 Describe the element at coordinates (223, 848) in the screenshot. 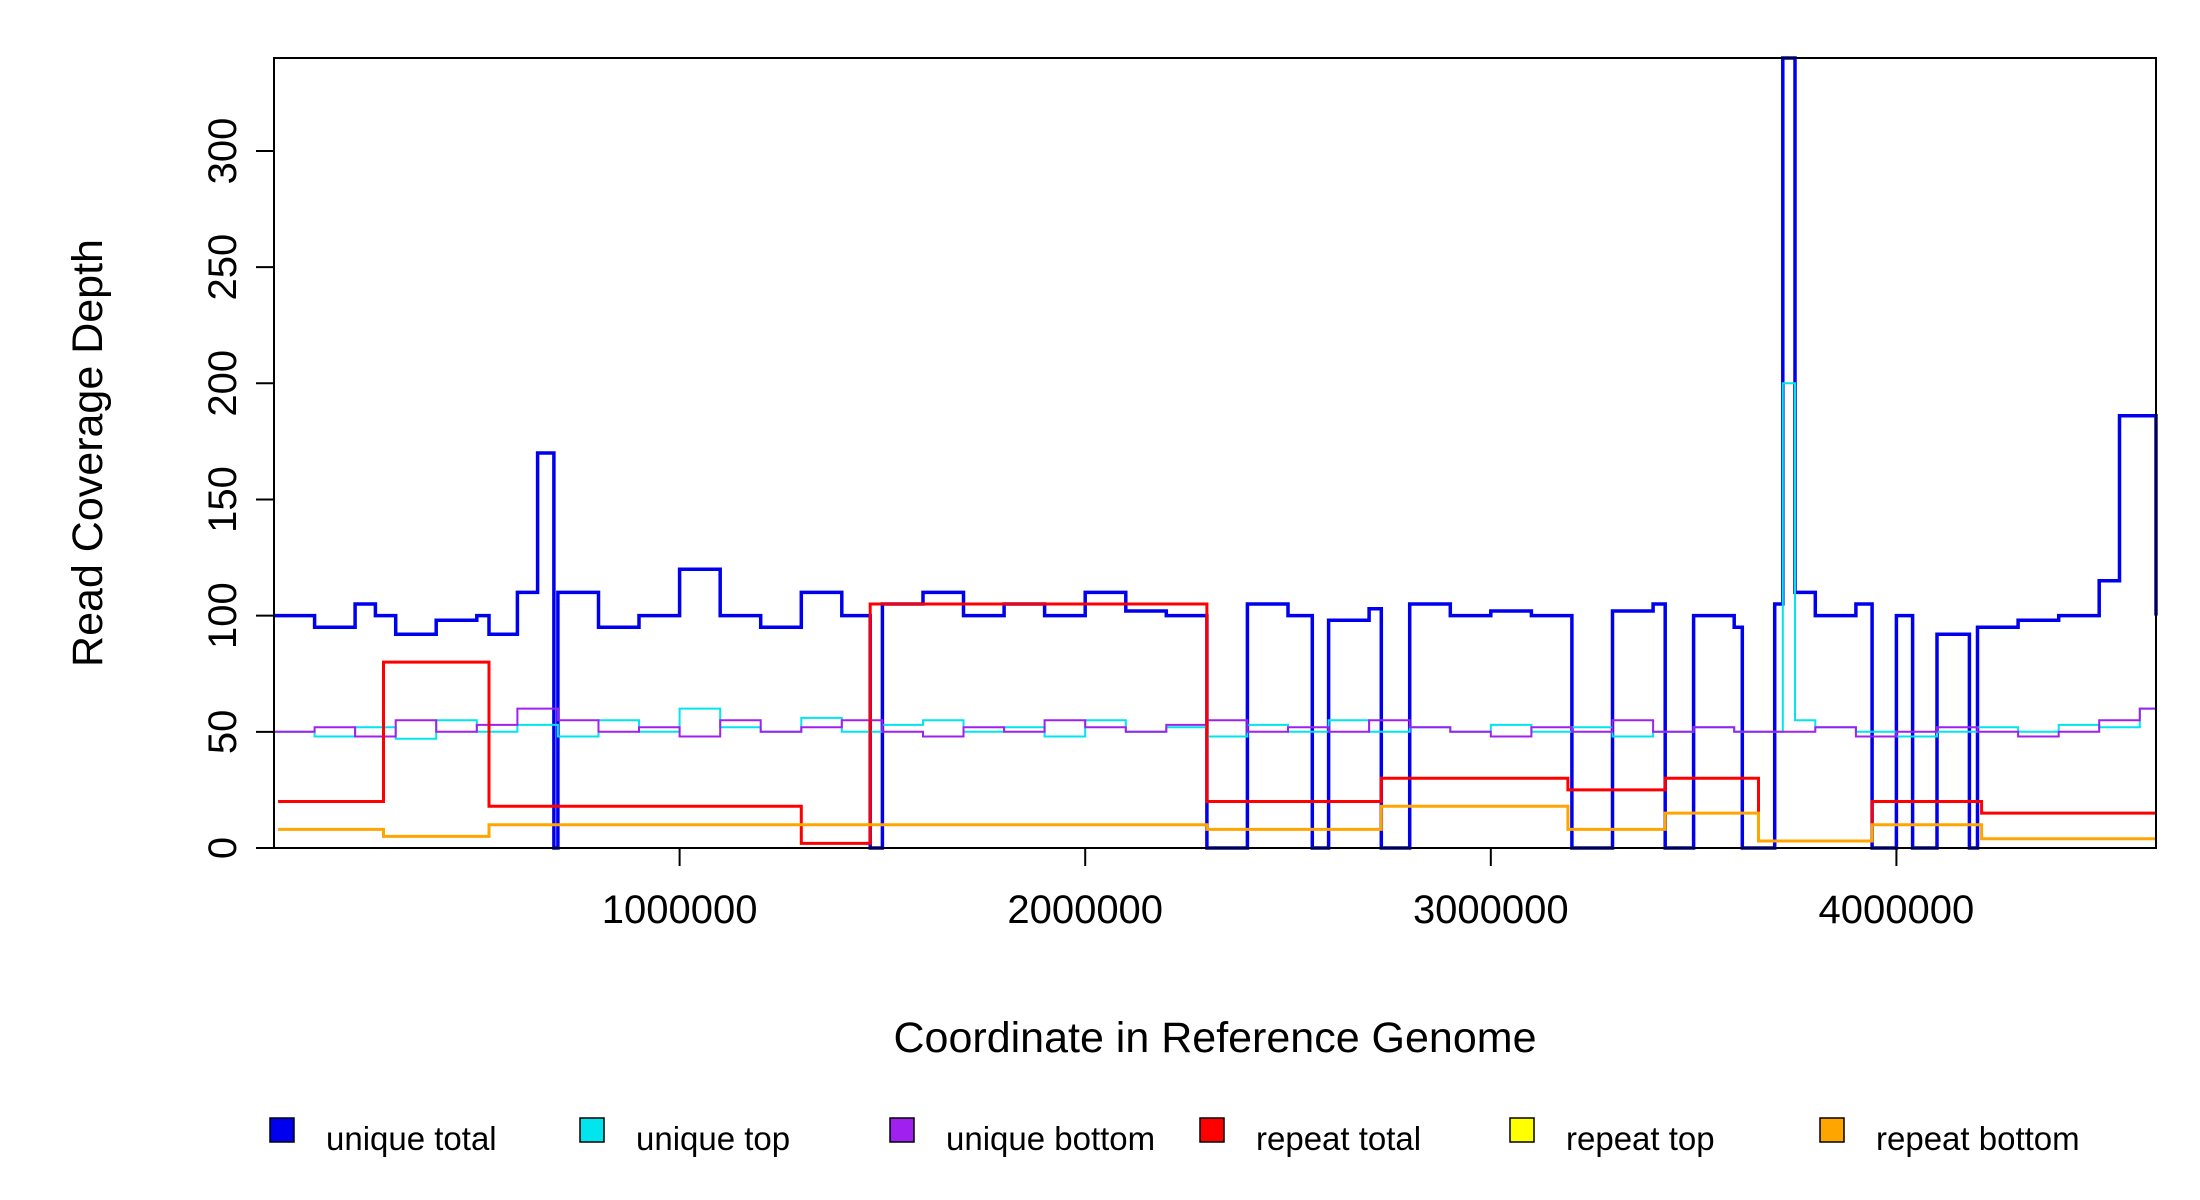

I see `y-tick-label: 0` at that location.